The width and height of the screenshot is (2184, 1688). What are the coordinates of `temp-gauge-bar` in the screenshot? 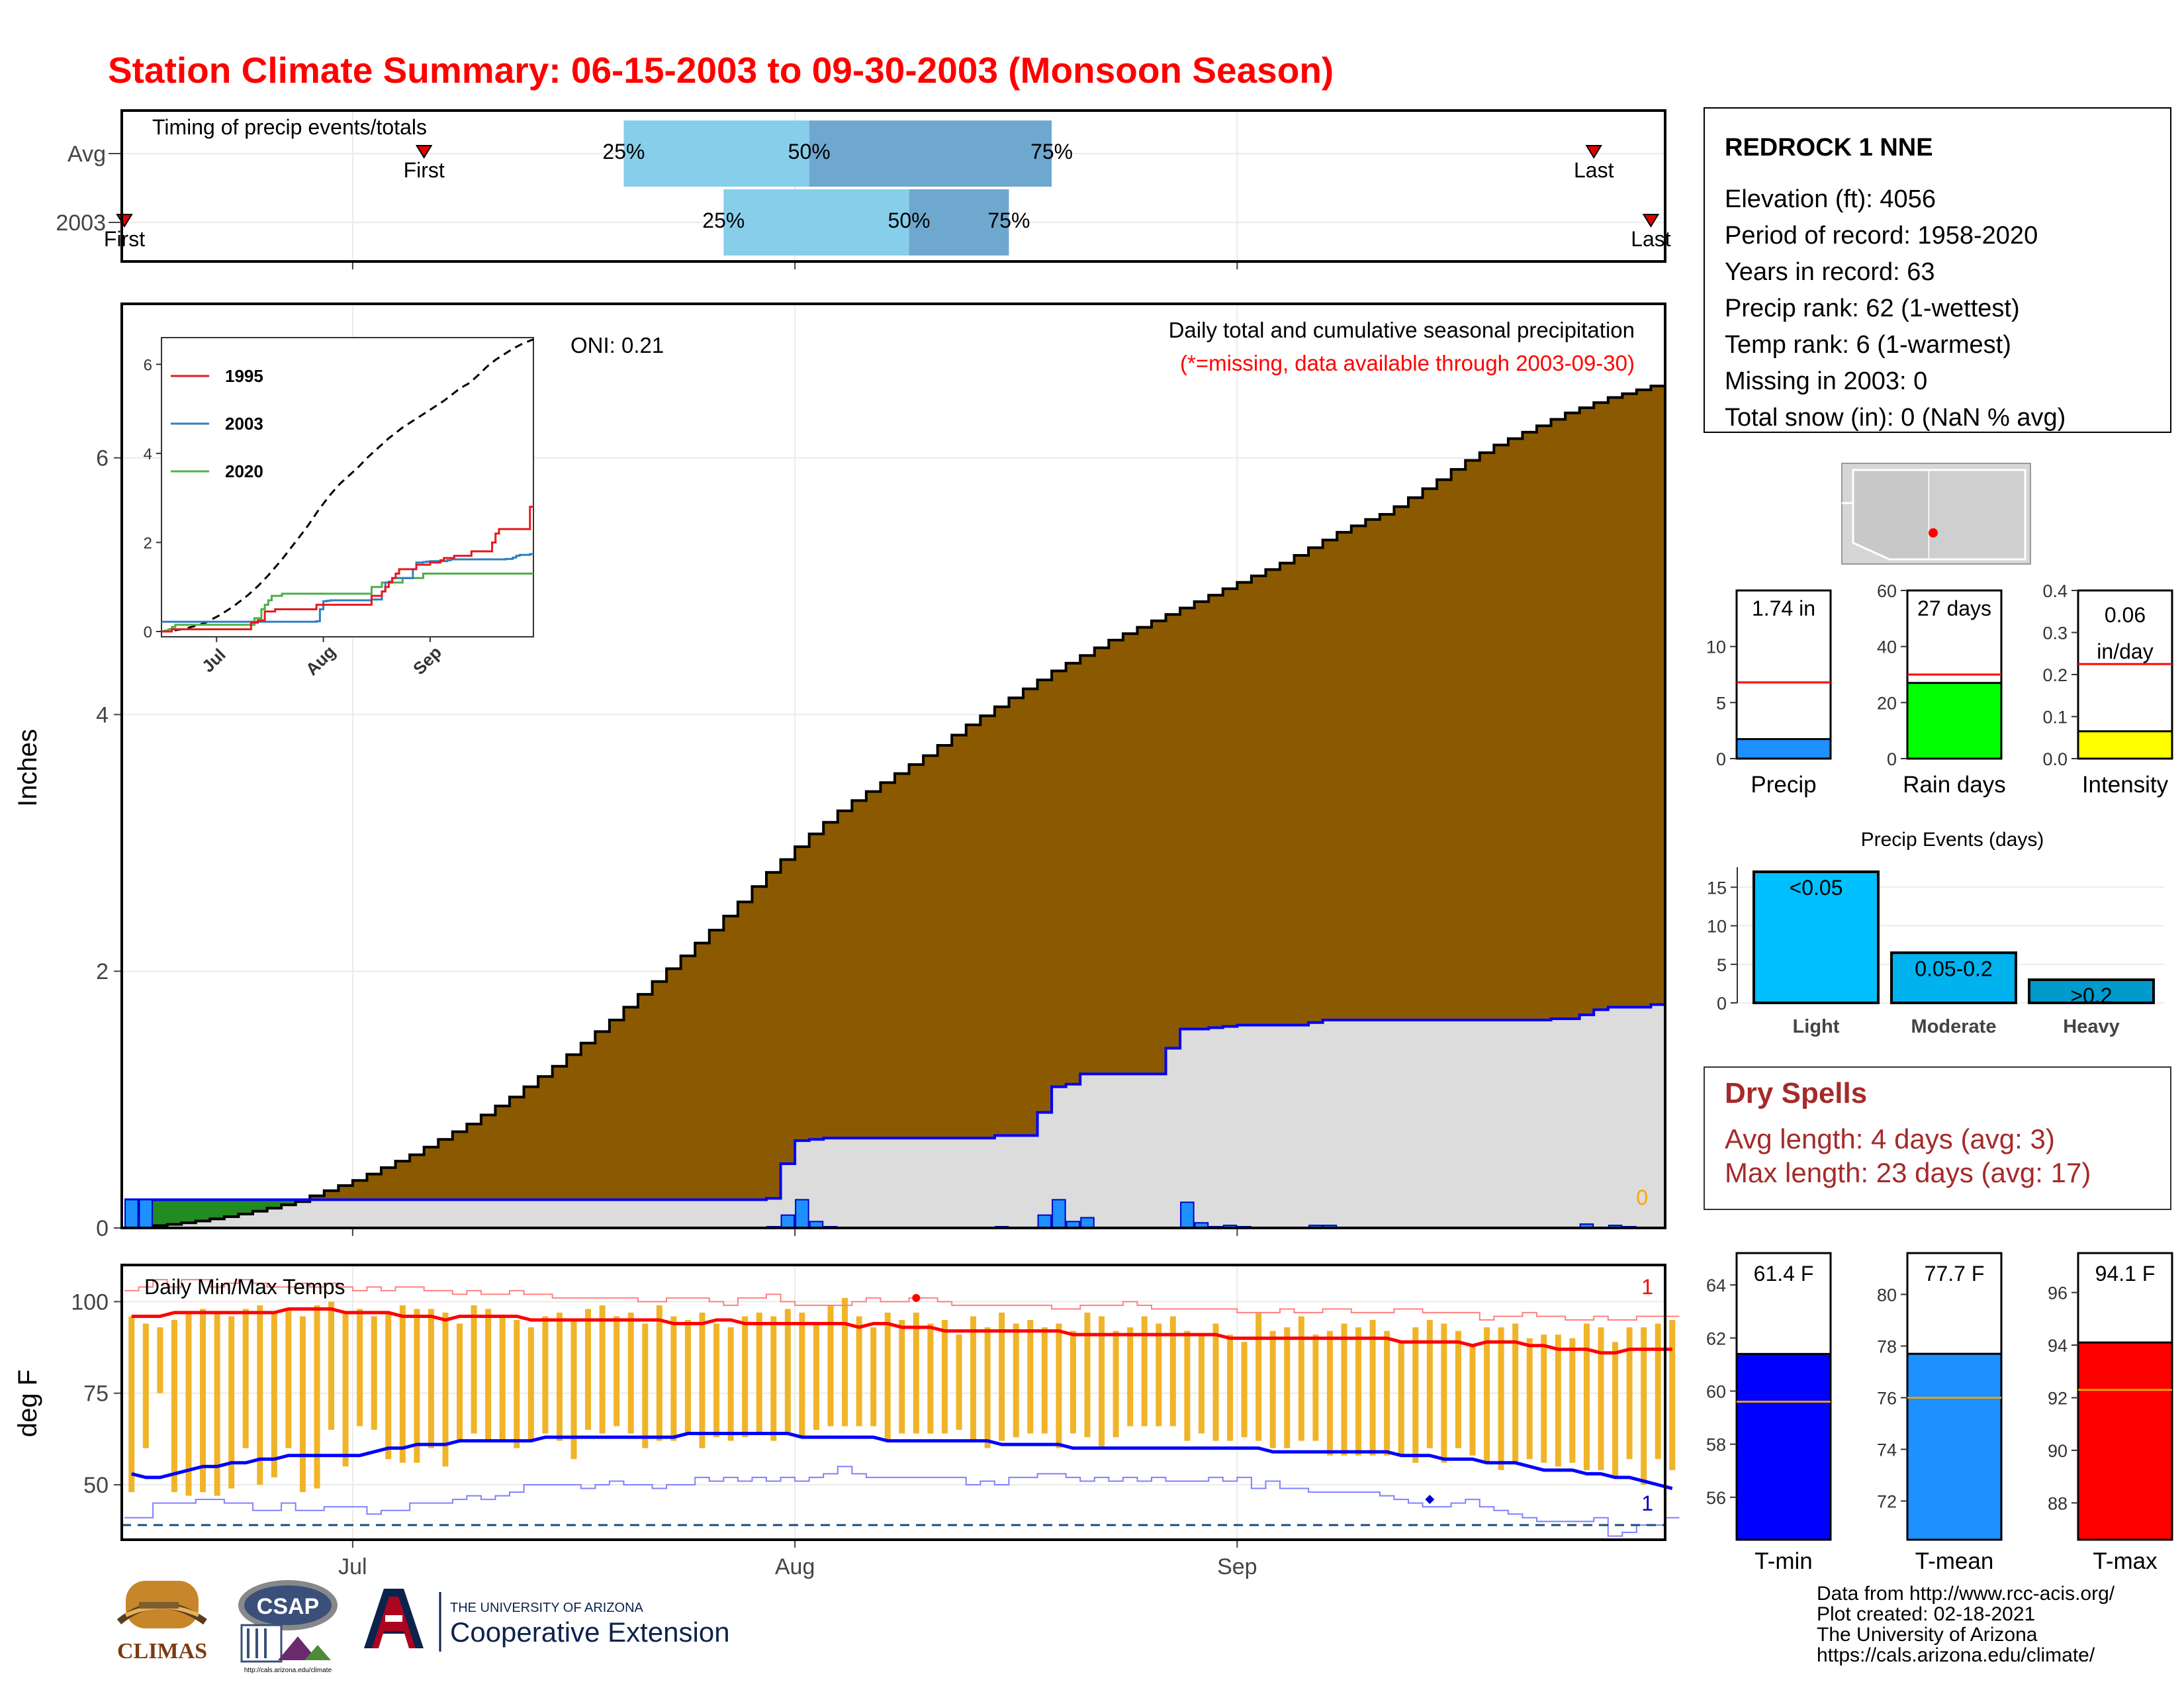 It's located at (1783, 1446).